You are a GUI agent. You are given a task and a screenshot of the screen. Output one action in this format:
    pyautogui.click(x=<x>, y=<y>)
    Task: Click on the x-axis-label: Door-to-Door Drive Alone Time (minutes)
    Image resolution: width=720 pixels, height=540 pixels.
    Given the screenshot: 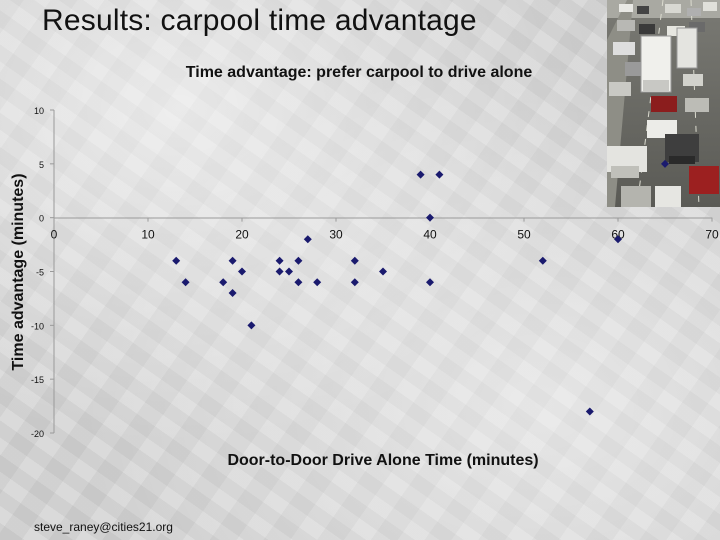 What is the action you would take?
    pyautogui.click(x=382, y=460)
    